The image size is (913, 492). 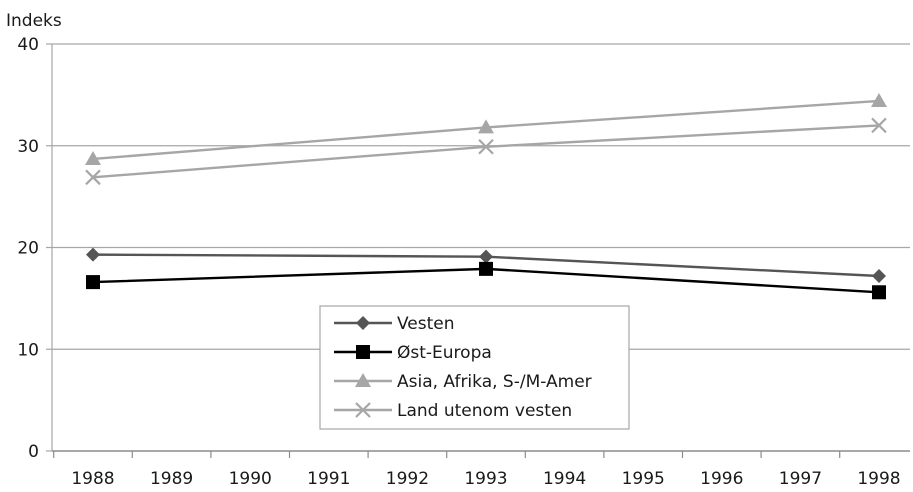 What do you see at coordinates (494, 382) in the screenshot?
I see `legend-label: Asia, Afrika, S-/M-Amer` at bounding box center [494, 382].